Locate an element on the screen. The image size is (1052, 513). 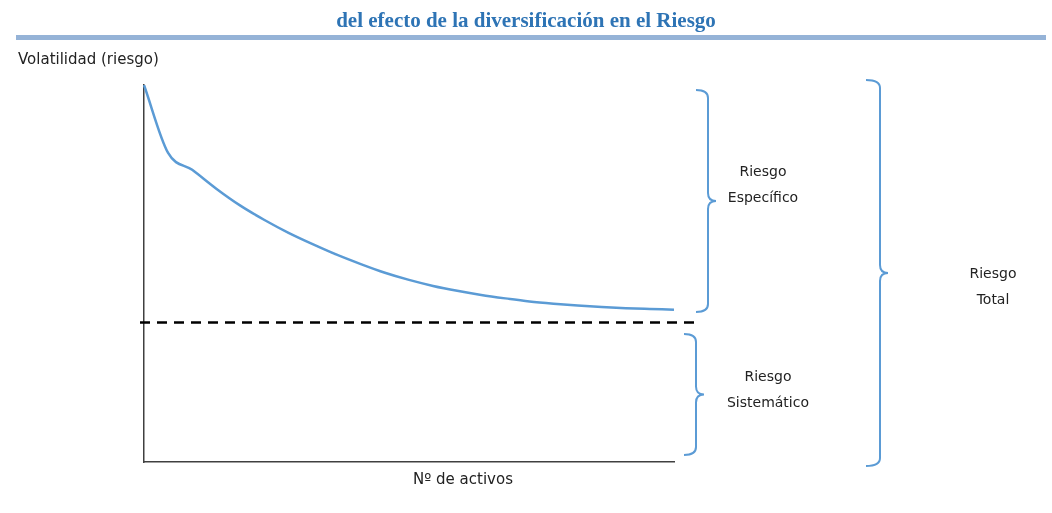
text: Riesgo Específico is located at coordinates (763, 184).